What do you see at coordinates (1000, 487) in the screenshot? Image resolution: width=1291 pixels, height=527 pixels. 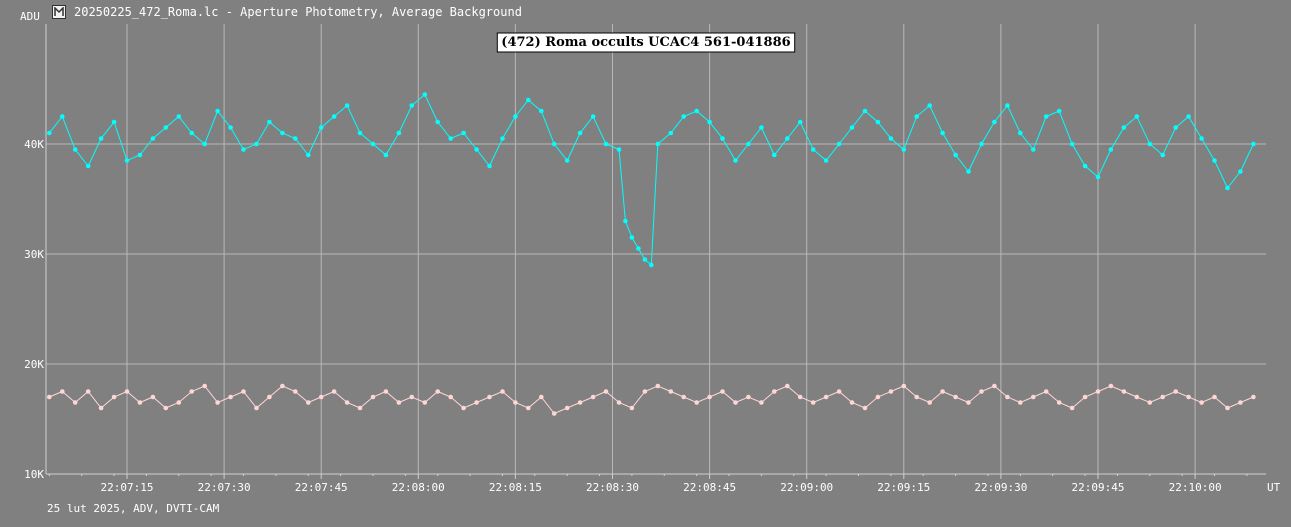 I see `x-tick-label: 22:09:30` at bounding box center [1000, 487].